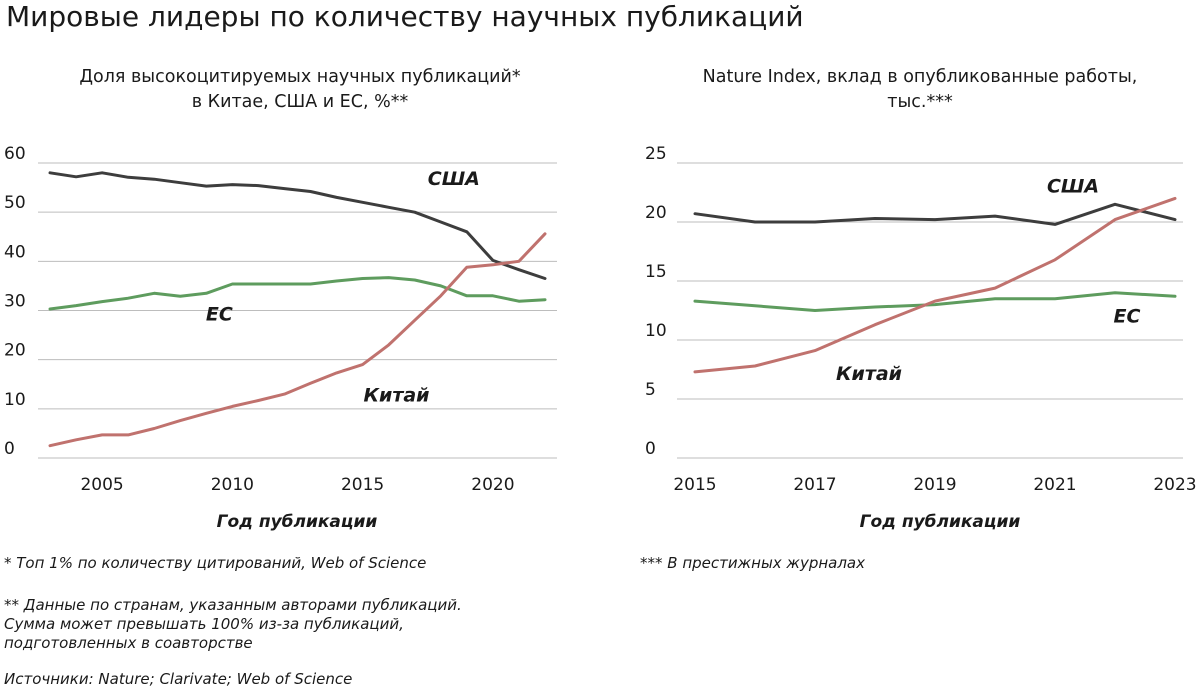 Image resolution: width=1200 pixels, height=690 pixels. What do you see at coordinates (694, 485) in the screenshot?
I see `chart2-x-tick-label: 2015` at bounding box center [694, 485].